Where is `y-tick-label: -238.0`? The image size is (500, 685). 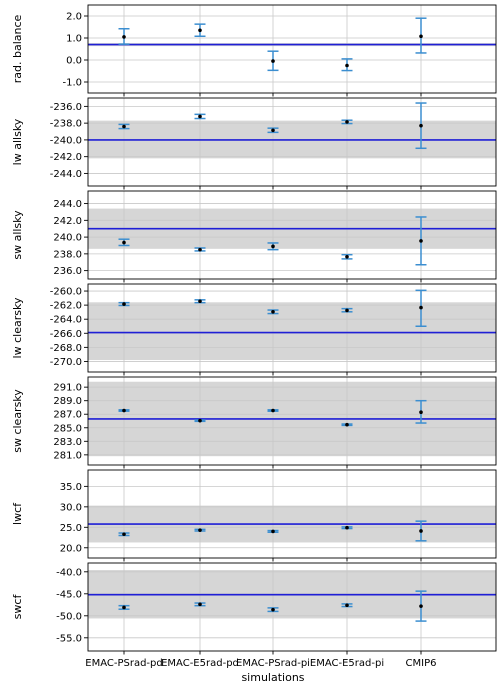
y-tick-label: -238.0 is located at coordinates (66, 124).